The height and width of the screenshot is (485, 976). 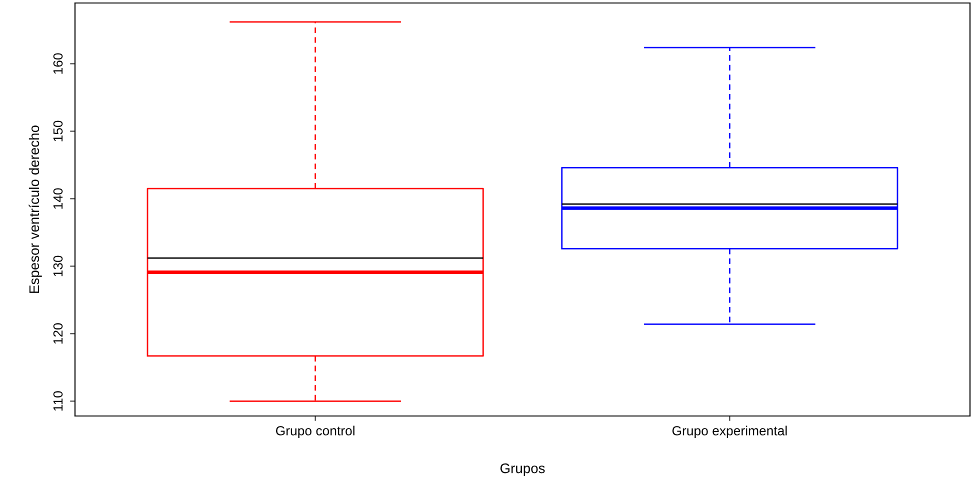 I want to click on x-tick-label: Grupo control, so click(x=315, y=432).